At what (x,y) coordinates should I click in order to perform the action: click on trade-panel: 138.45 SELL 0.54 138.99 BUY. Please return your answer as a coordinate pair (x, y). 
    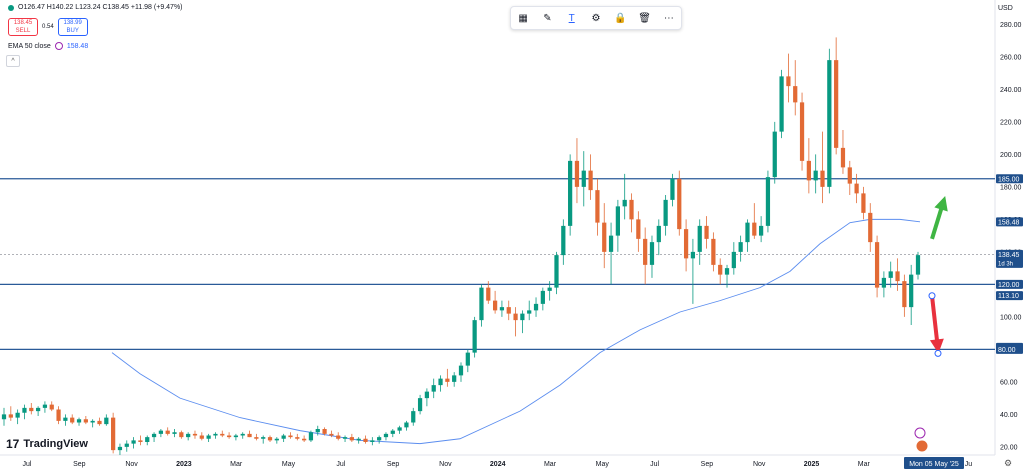
    Looking at the image, I should click on (48, 27).